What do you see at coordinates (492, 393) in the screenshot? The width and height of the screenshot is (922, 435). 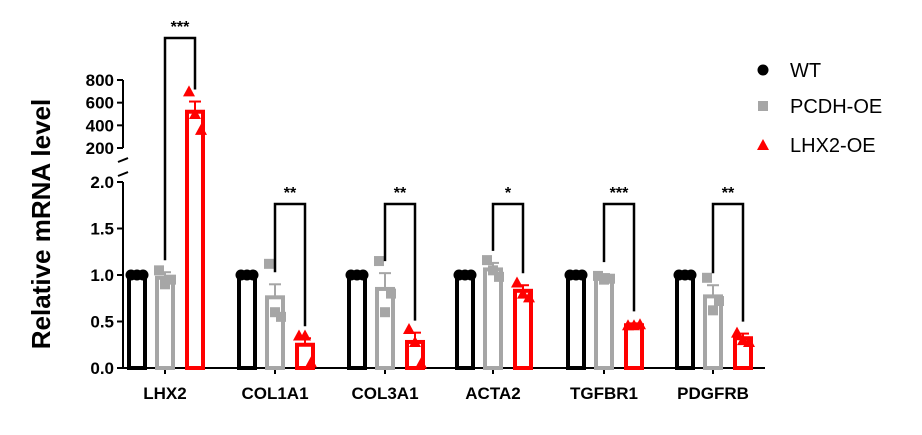 I see `x-tick-label: ACTA2` at bounding box center [492, 393].